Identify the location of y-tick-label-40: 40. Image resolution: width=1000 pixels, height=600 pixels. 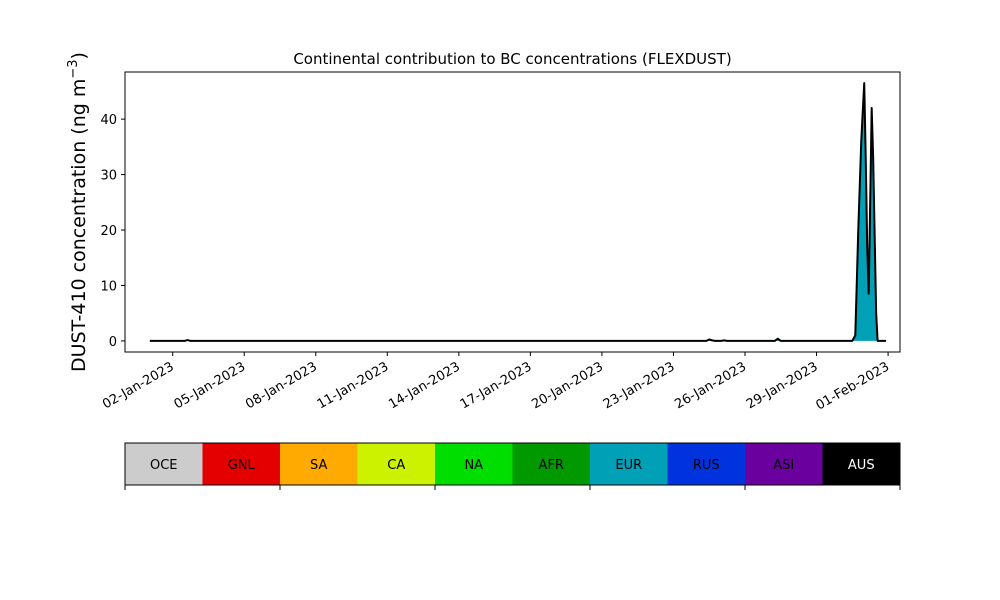
(108, 120).